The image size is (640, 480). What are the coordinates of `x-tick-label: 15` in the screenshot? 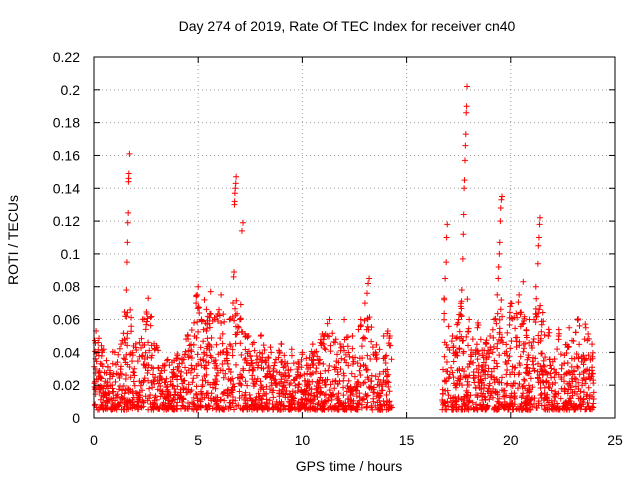 It's located at (407, 440).